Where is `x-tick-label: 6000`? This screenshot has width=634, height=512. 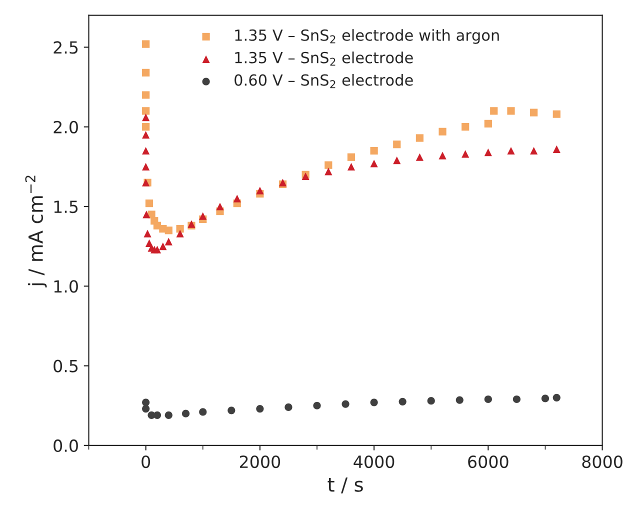 x-tick-label: 6000 is located at coordinates (488, 461).